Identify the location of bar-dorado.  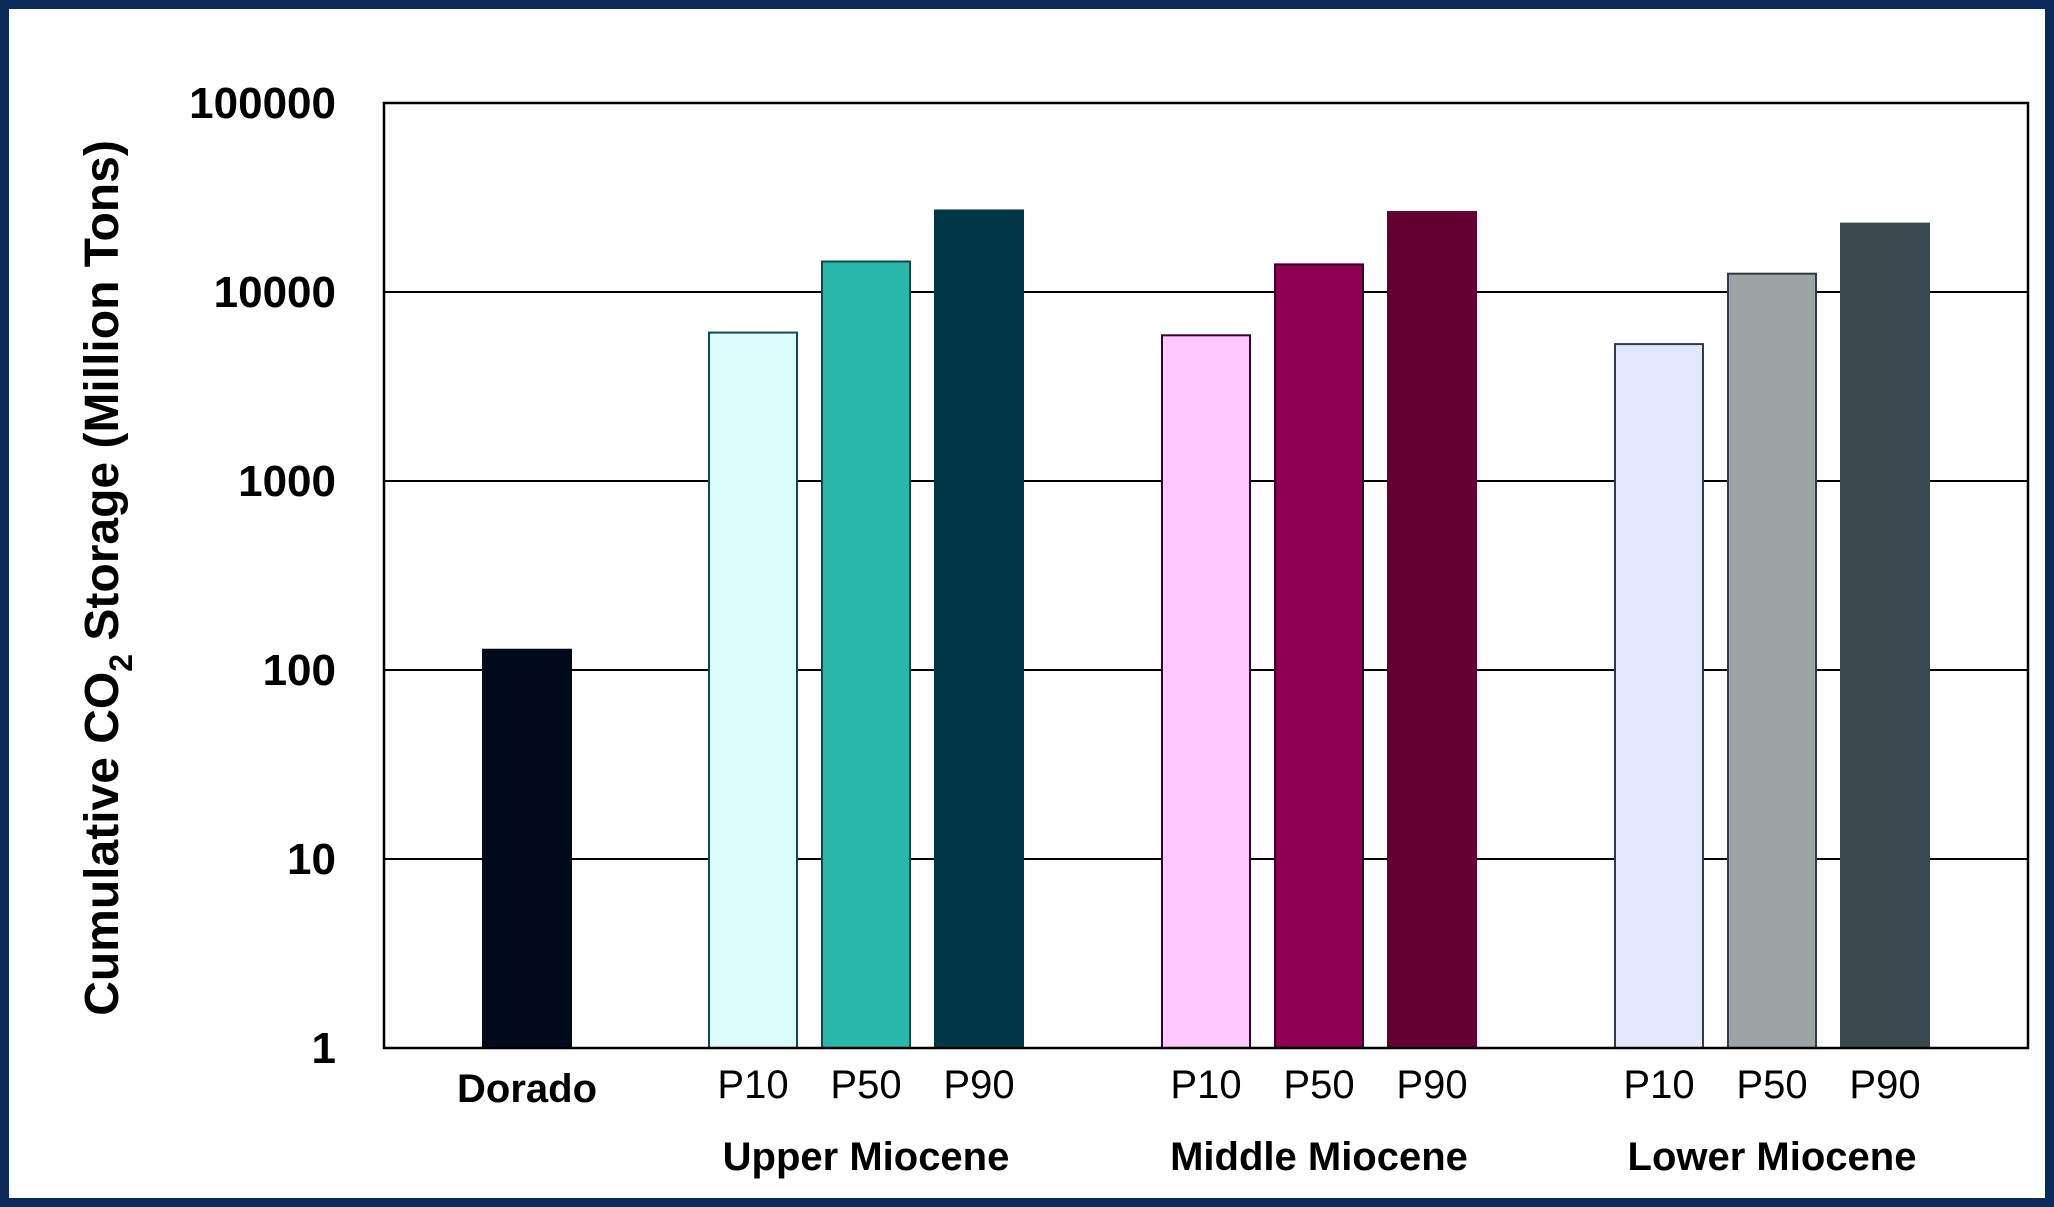
(527, 848).